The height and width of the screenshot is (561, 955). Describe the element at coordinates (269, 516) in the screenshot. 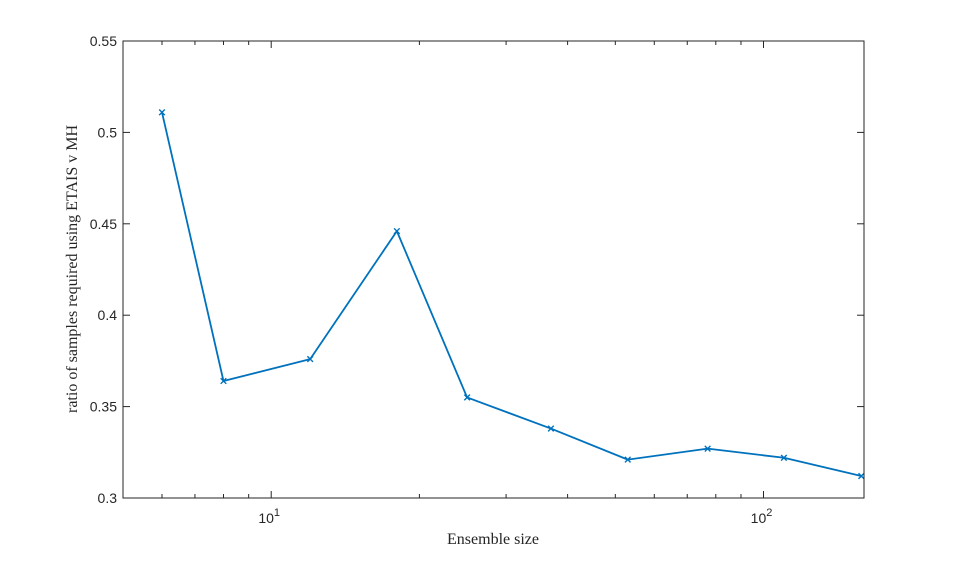

I see `x-tick-label: 10¹` at that location.